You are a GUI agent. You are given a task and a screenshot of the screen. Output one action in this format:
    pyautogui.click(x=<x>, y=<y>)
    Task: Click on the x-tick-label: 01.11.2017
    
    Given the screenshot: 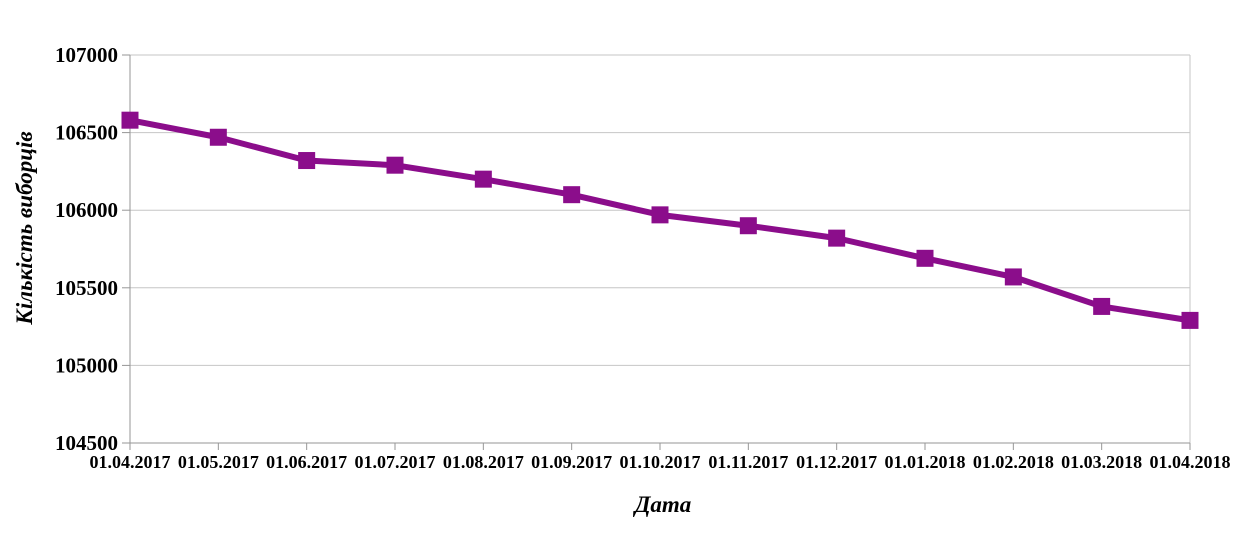 What is the action you would take?
    pyautogui.click(x=748, y=462)
    